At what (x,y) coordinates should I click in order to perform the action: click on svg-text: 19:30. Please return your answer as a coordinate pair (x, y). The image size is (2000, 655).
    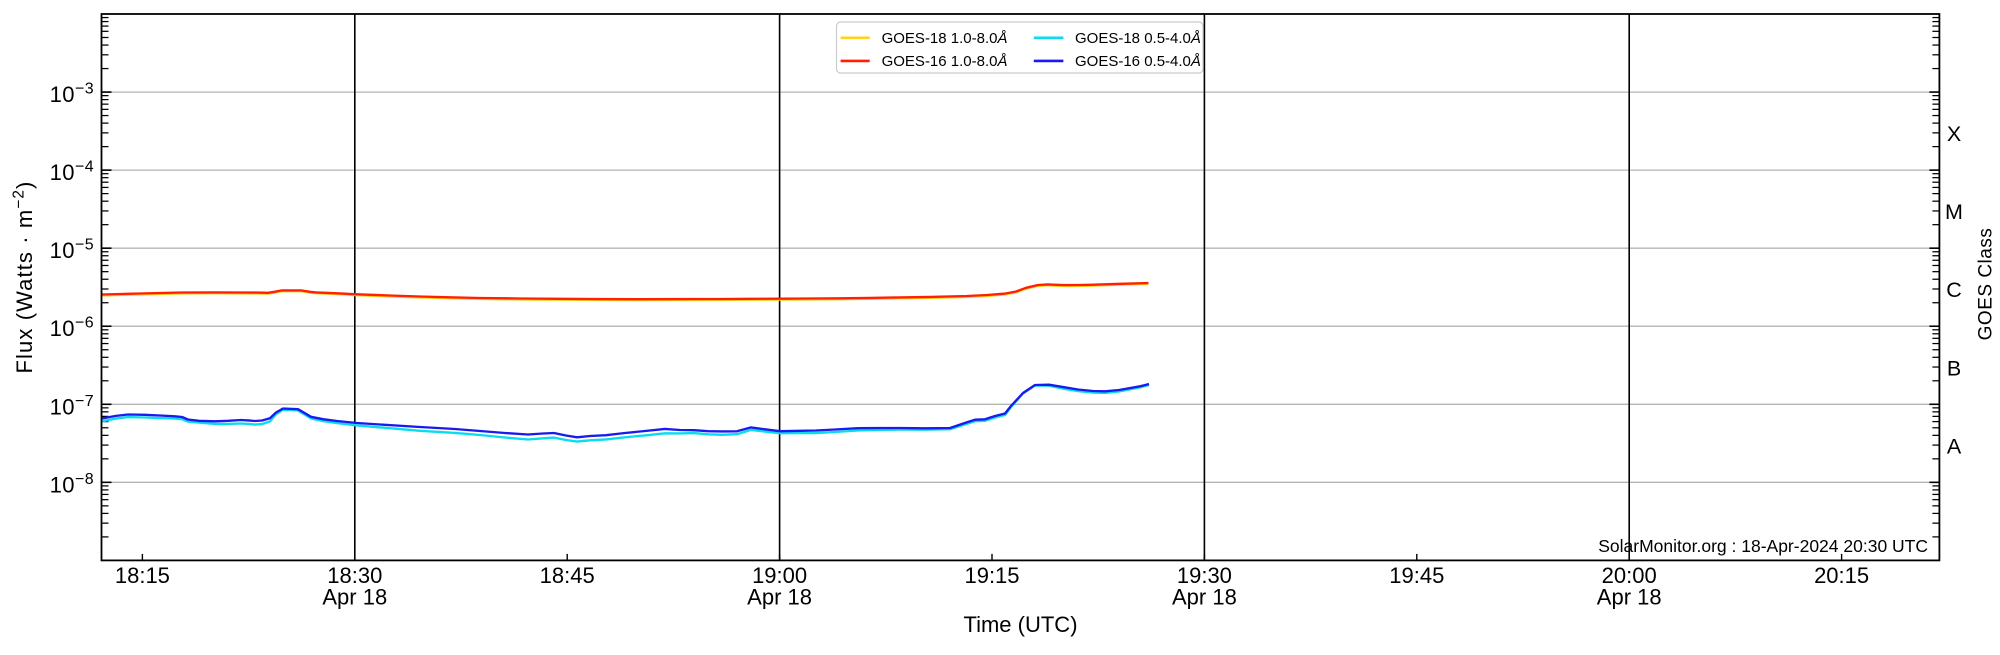
    Looking at the image, I should click on (1204, 575).